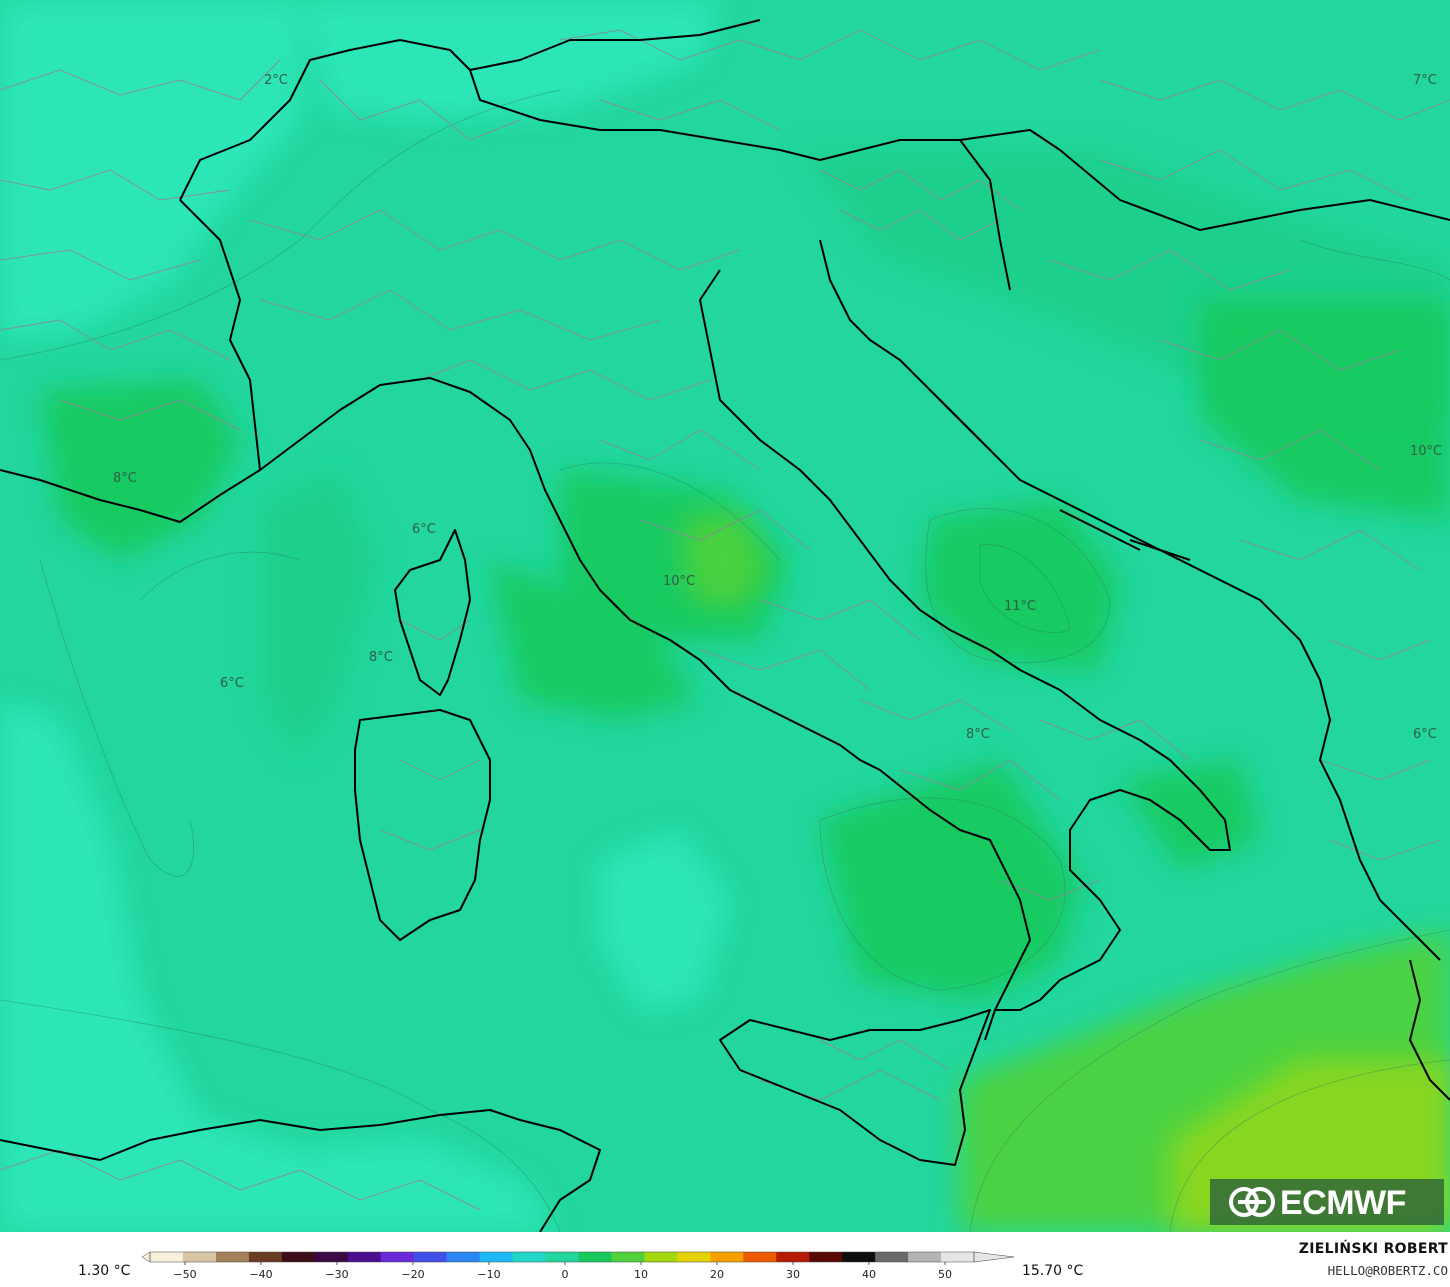 This screenshot has height=1287, width=1450. I want to click on legend-min-value: 1.30 °C, so click(104, 1271).